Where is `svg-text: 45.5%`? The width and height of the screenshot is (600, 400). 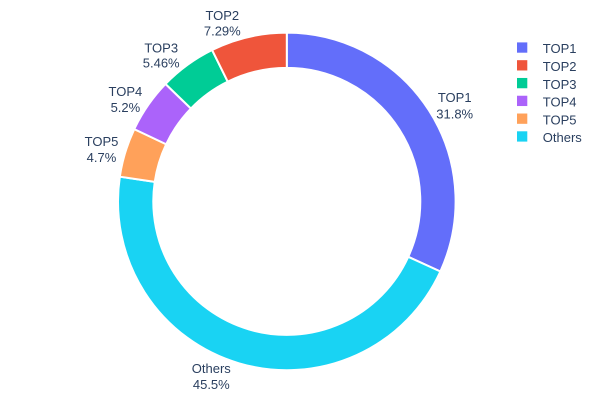 svg-text: 45.5% is located at coordinates (211, 384).